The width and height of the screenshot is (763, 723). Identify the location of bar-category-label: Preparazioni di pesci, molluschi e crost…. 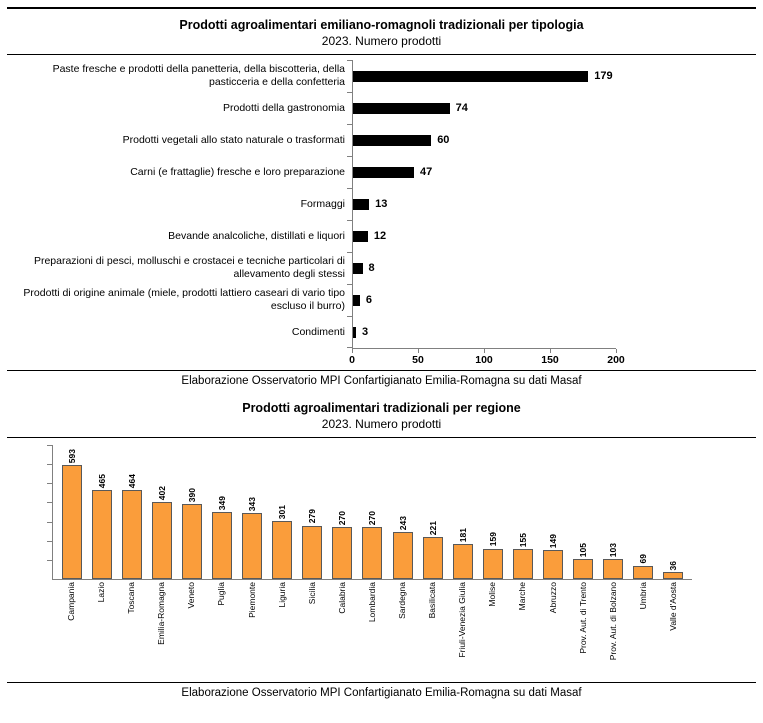
(189, 267).